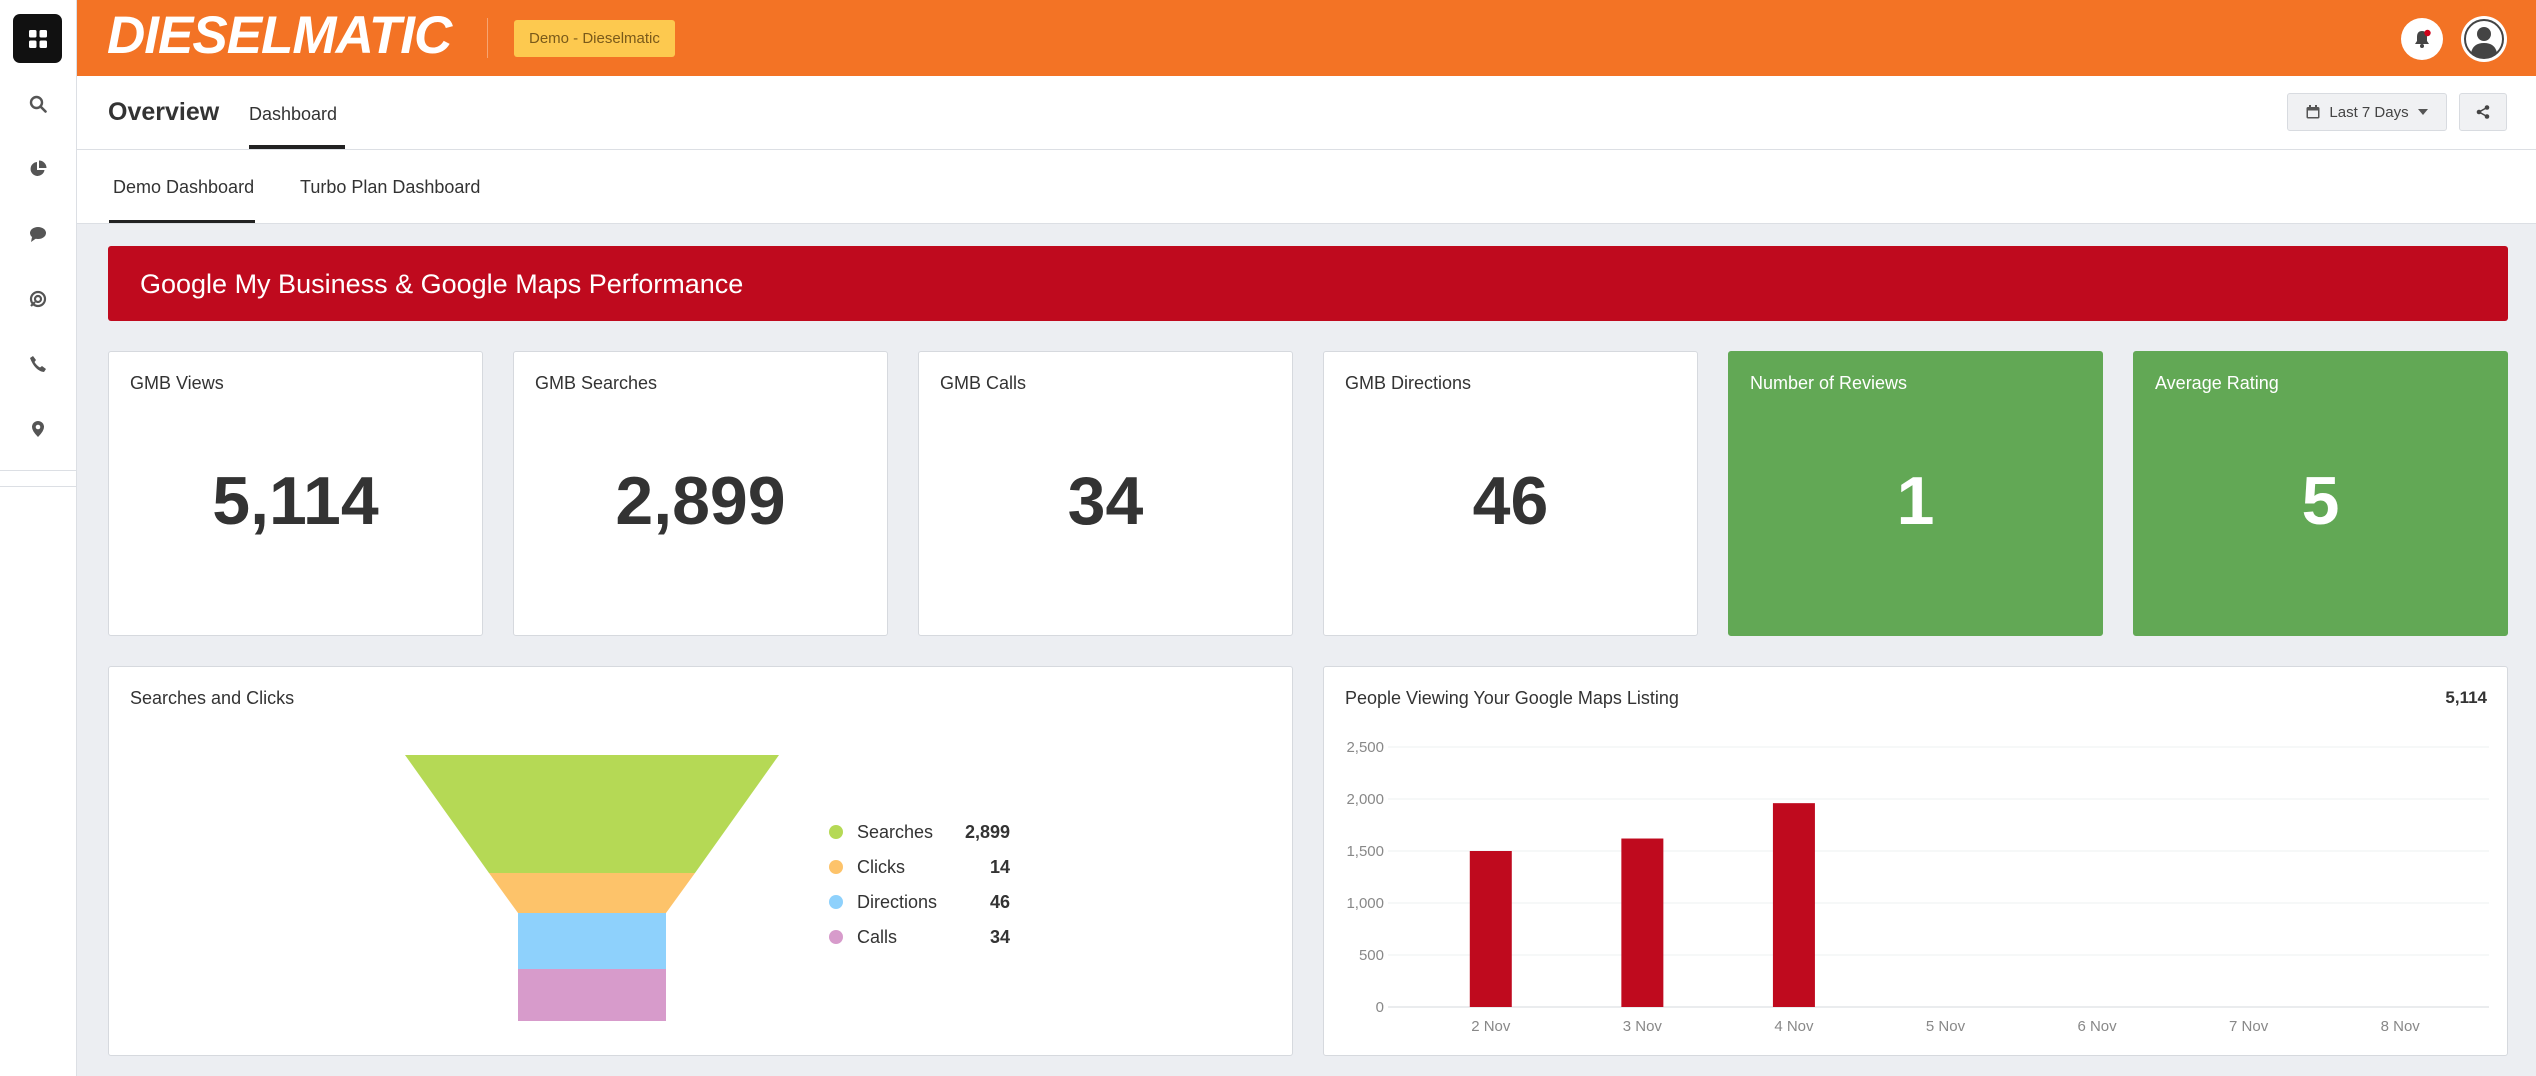 This screenshot has height=1076, width=2536. What do you see at coordinates (1512, 698) in the screenshot?
I see `panel-title: People Viewing Your Google Maps Listing` at bounding box center [1512, 698].